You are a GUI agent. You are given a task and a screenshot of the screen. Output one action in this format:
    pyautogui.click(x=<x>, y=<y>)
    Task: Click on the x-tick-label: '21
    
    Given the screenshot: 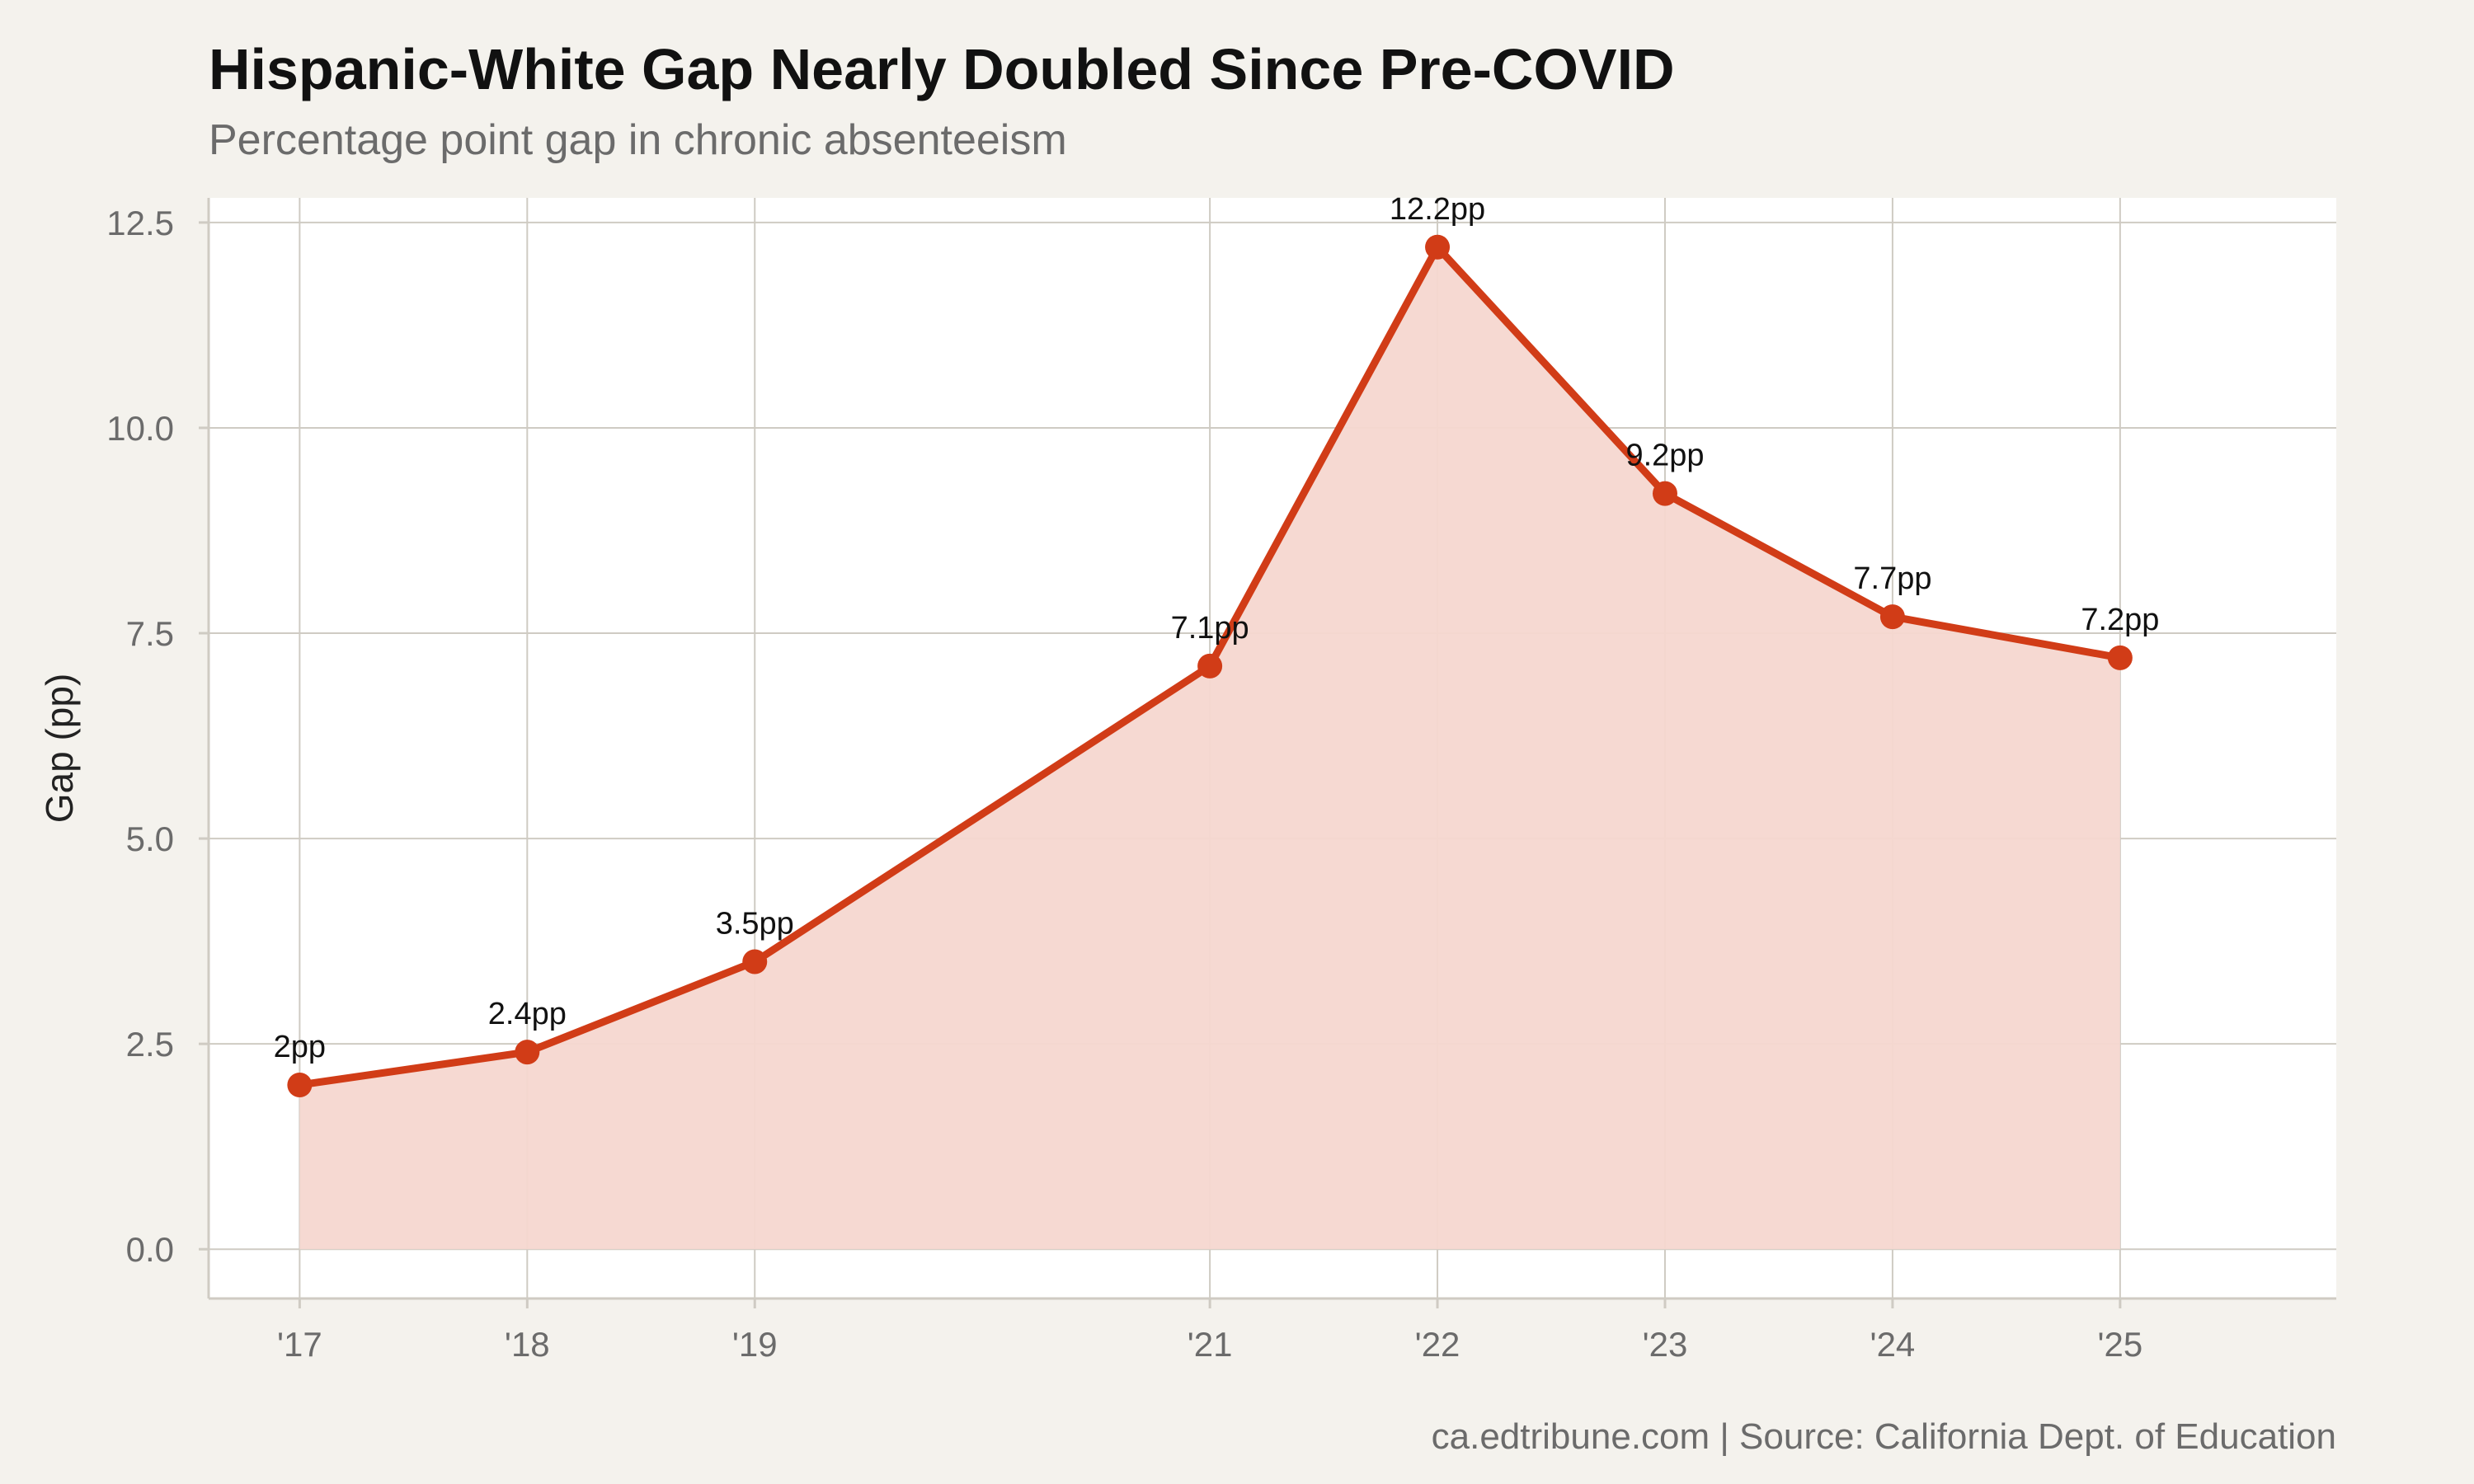 What is the action you would take?
    pyautogui.click(x=1210, y=1344)
    